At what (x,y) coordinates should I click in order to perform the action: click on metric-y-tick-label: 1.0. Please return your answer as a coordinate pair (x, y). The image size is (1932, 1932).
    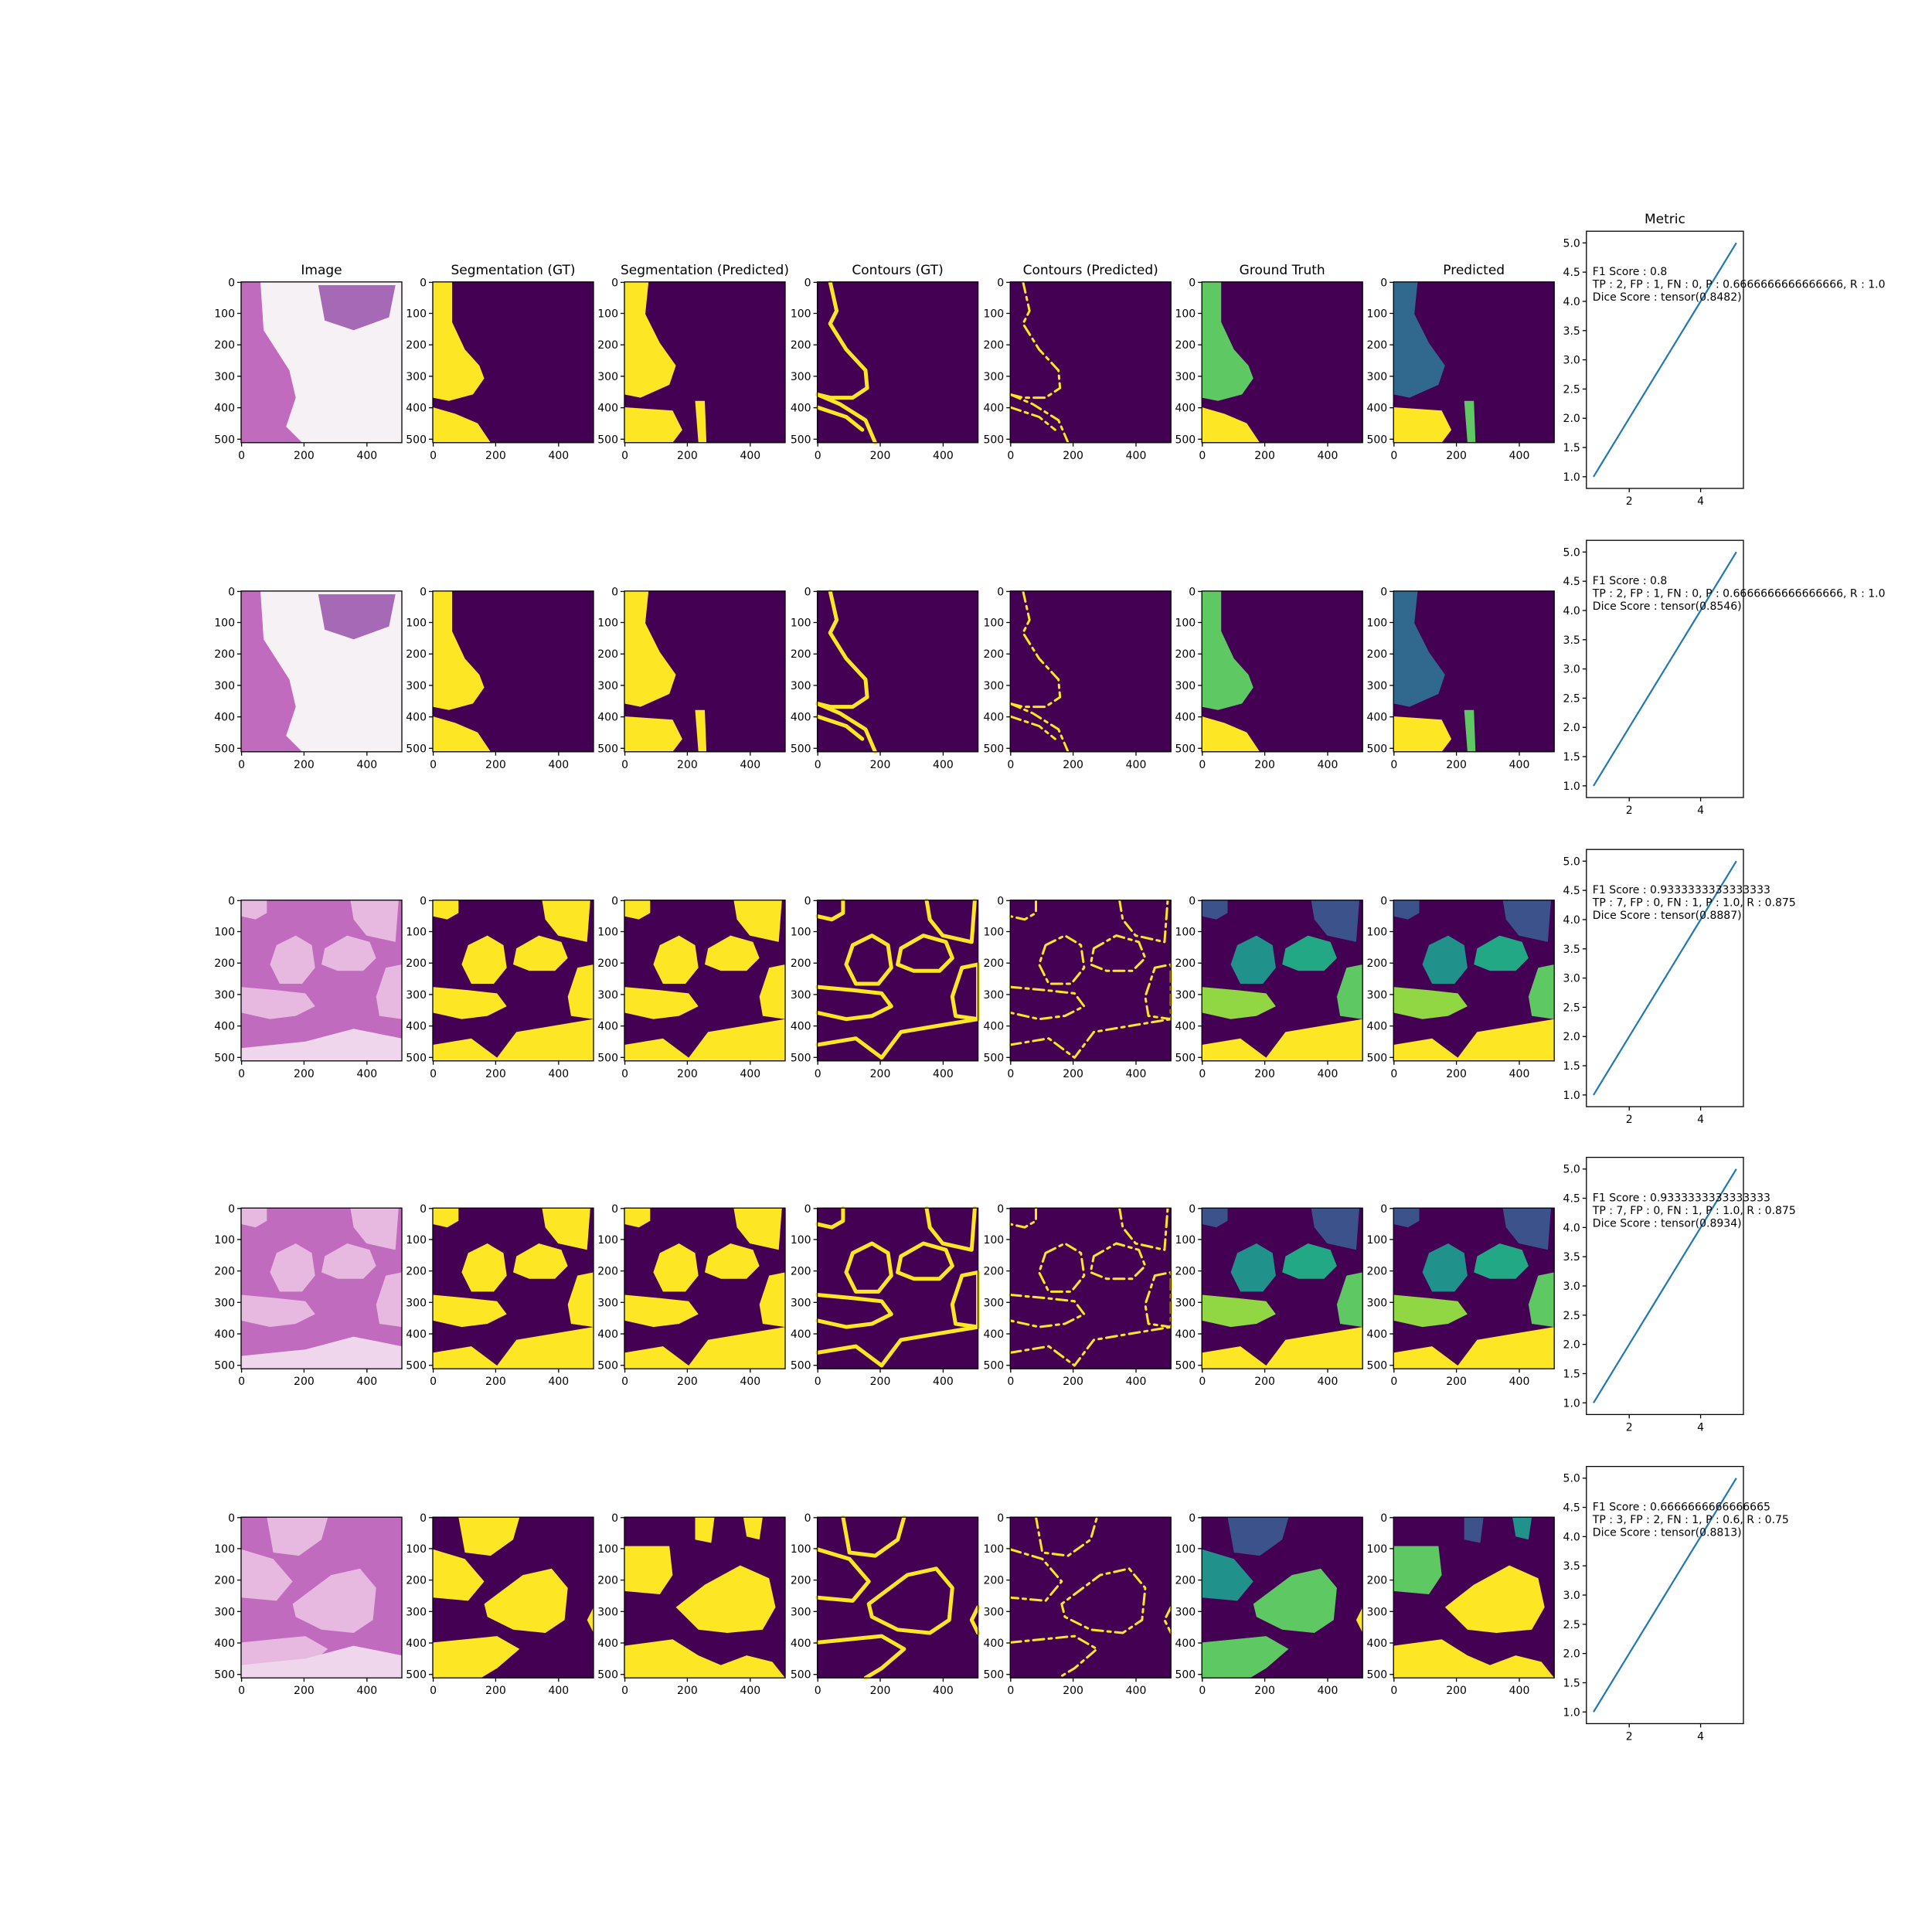
    Looking at the image, I should click on (1572, 1096).